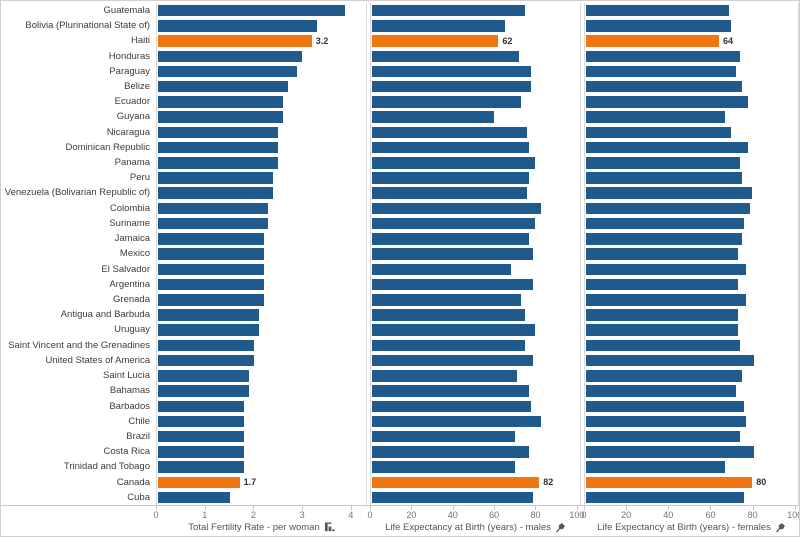  I want to click on row-label: Dominican Republic, so click(107, 147).